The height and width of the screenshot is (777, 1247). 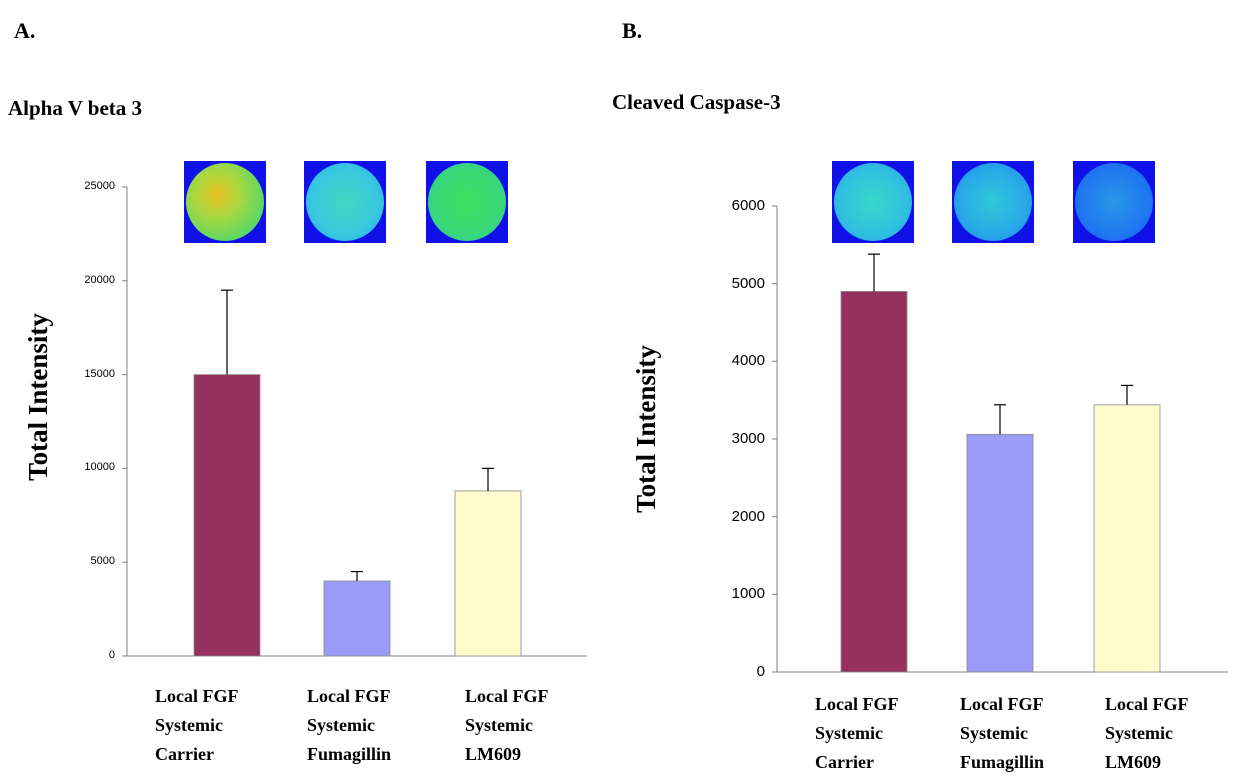 I want to click on heatmap-b-lm609, so click(x=1114, y=202).